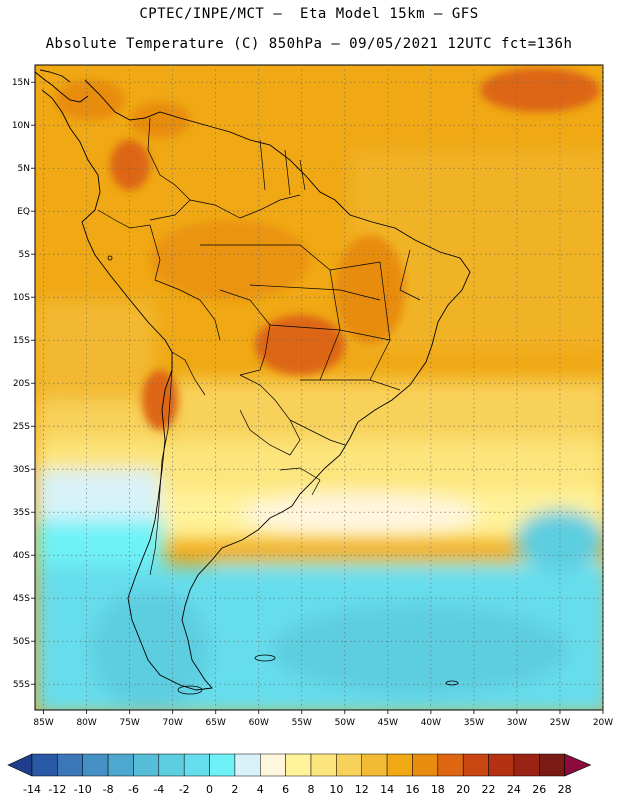 The height and width of the screenshot is (800, 618). I want to click on central-america-coast, so click(61, 87).